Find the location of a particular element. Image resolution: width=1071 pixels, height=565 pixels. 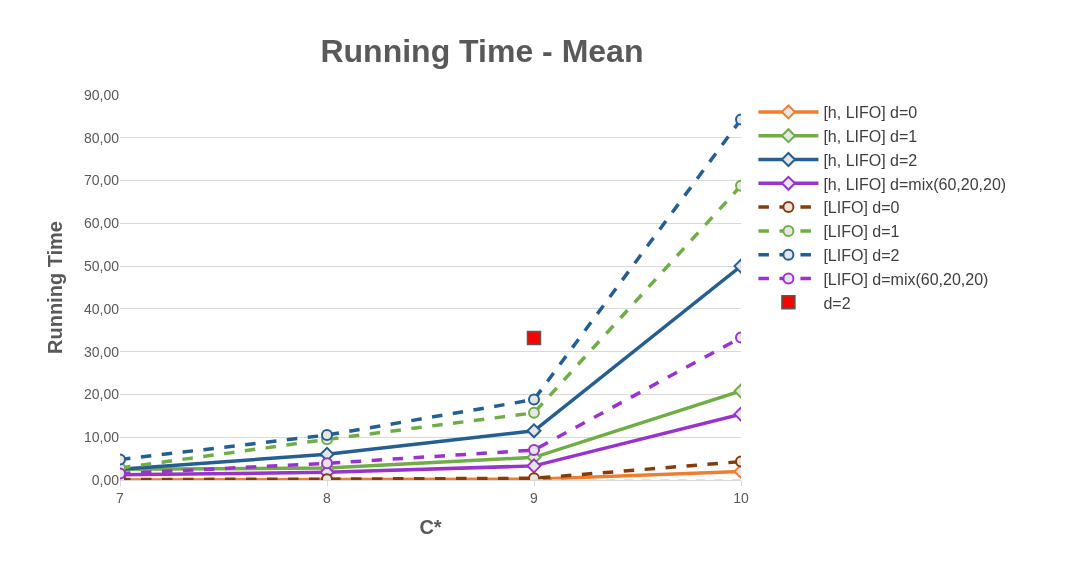

legend-label: [LIFO] d=2 is located at coordinates (861, 255).